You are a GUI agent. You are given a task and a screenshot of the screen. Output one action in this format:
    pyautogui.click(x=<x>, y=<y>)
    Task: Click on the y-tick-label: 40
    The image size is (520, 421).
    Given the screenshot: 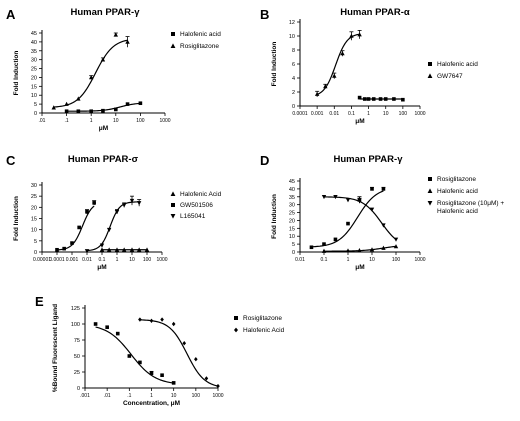 What is the action you would take?
    pyautogui.click(x=34, y=43)
    